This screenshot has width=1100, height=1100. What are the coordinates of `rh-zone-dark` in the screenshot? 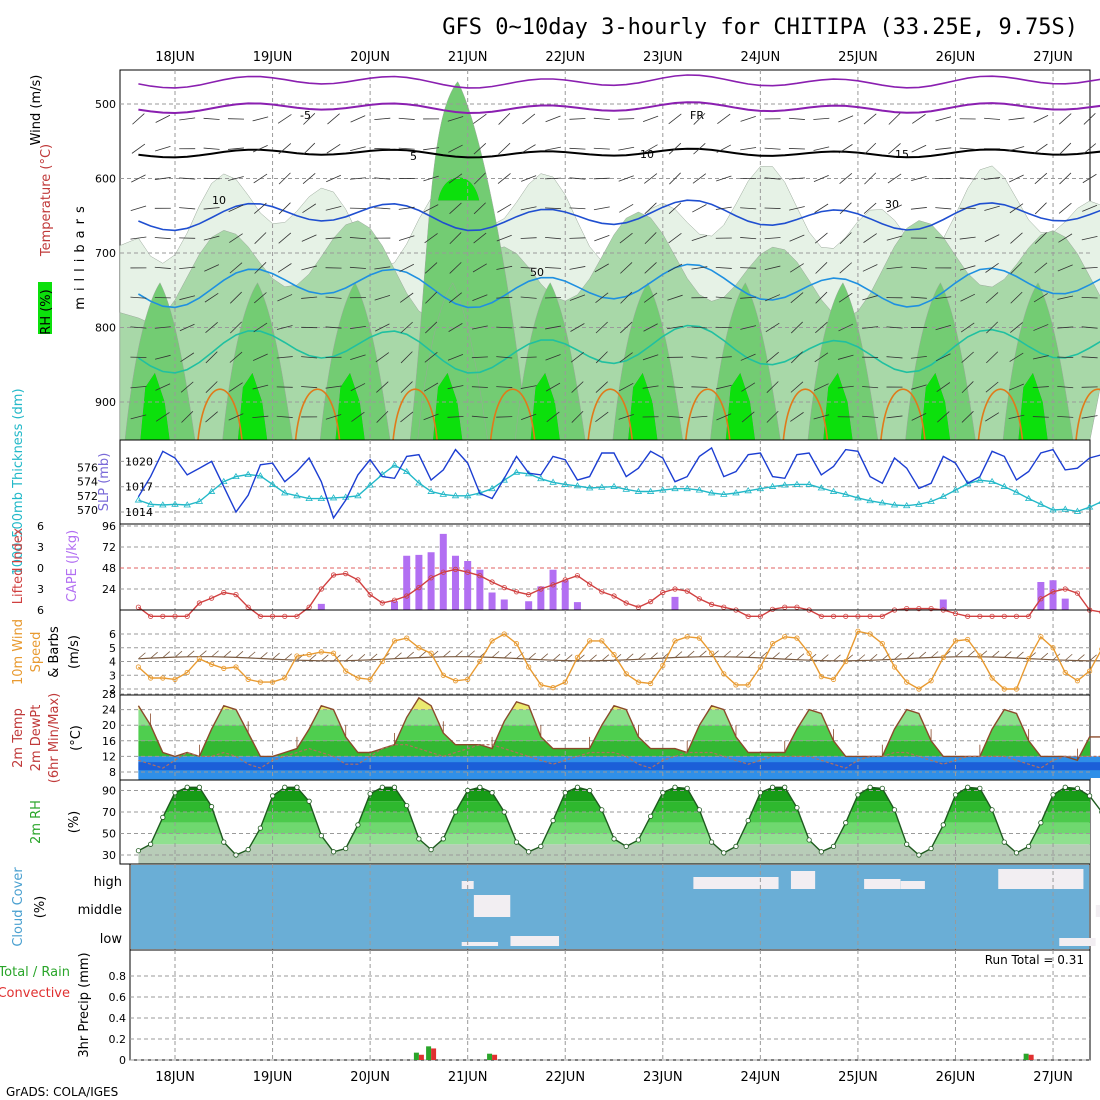 It's located at (458, 189).